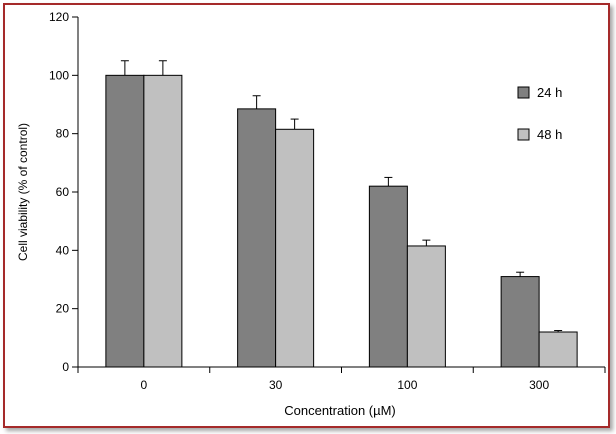  Describe the element at coordinates (539, 385) in the screenshot. I see `x-tick-label: 300` at that location.